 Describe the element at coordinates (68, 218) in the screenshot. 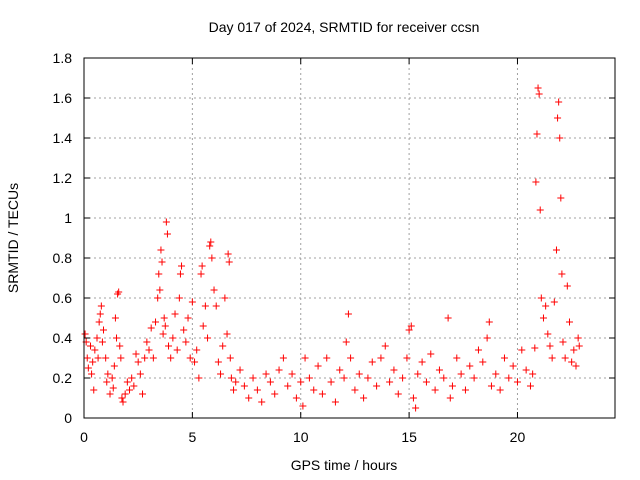

I see `y-tick-label: 1` at that location.